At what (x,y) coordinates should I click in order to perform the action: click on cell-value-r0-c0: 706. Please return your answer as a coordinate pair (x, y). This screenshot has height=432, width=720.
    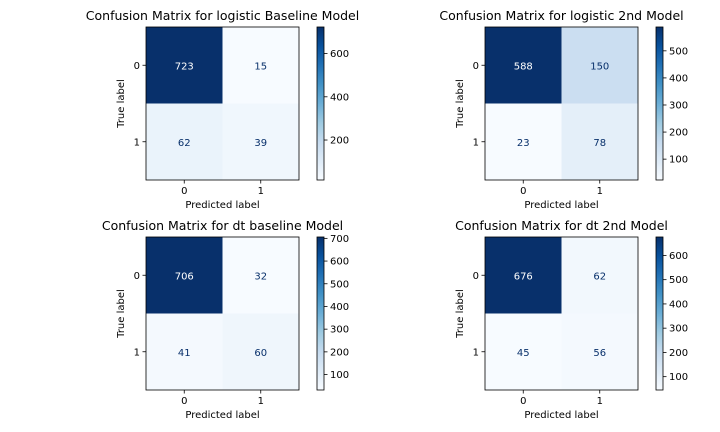
    Looking at the image, I should click on (184, 276).